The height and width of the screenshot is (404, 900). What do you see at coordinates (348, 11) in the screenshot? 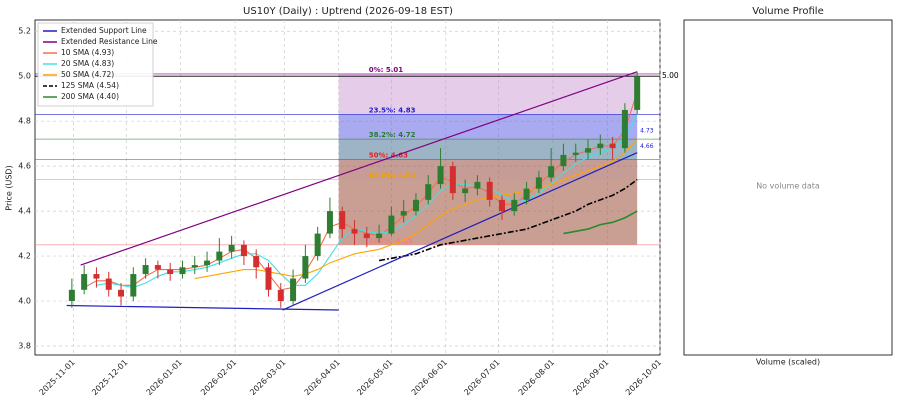
I see `chart-title: US10Y (Daily) : Uptrend (2026-09-18 EST)` at bounding box center [348, 11].